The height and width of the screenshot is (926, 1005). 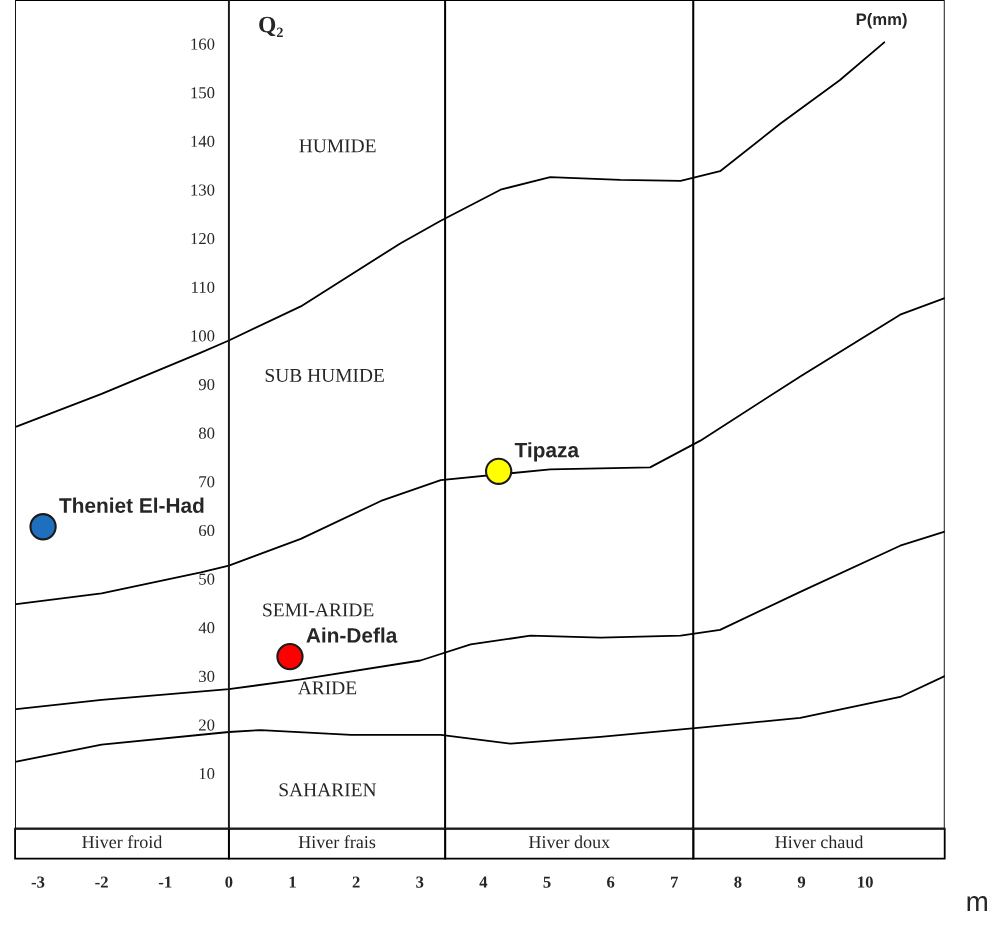 What do you see at coordinates (324, 375) in the screenshot?
I see `annotation: SUB HUMIDE` at bounding box center [324, 375].